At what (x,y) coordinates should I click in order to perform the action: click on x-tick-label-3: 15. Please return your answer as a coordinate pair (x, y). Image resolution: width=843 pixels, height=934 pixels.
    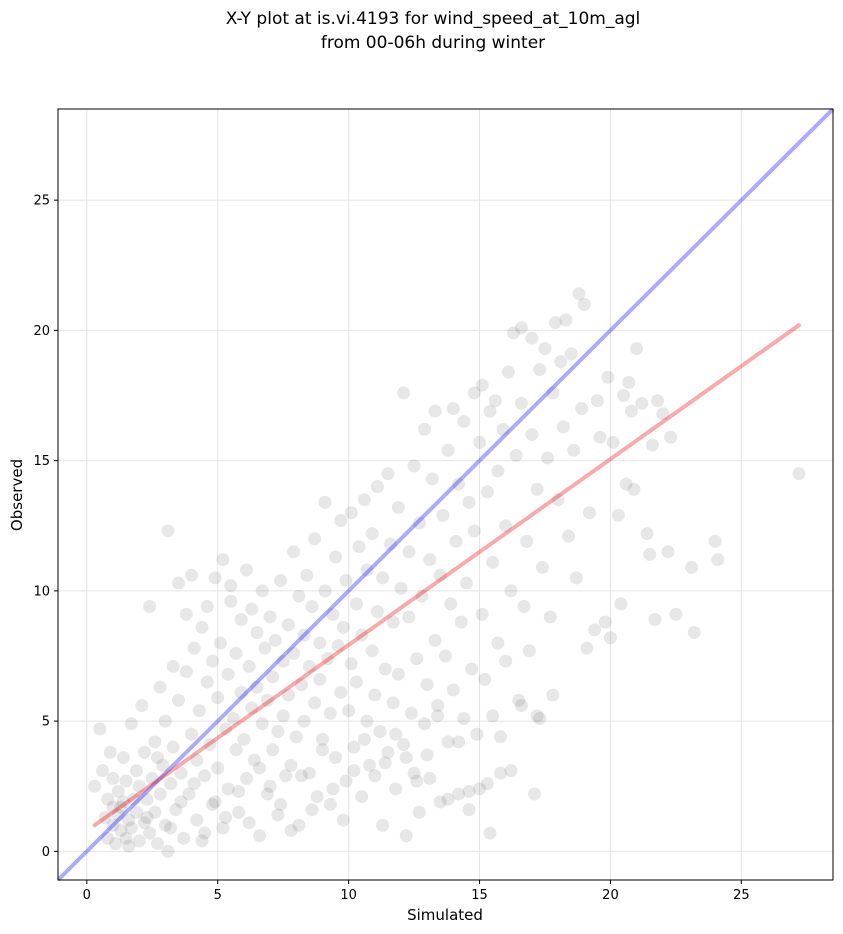
    Looking at the image, I should click on (479, 895).